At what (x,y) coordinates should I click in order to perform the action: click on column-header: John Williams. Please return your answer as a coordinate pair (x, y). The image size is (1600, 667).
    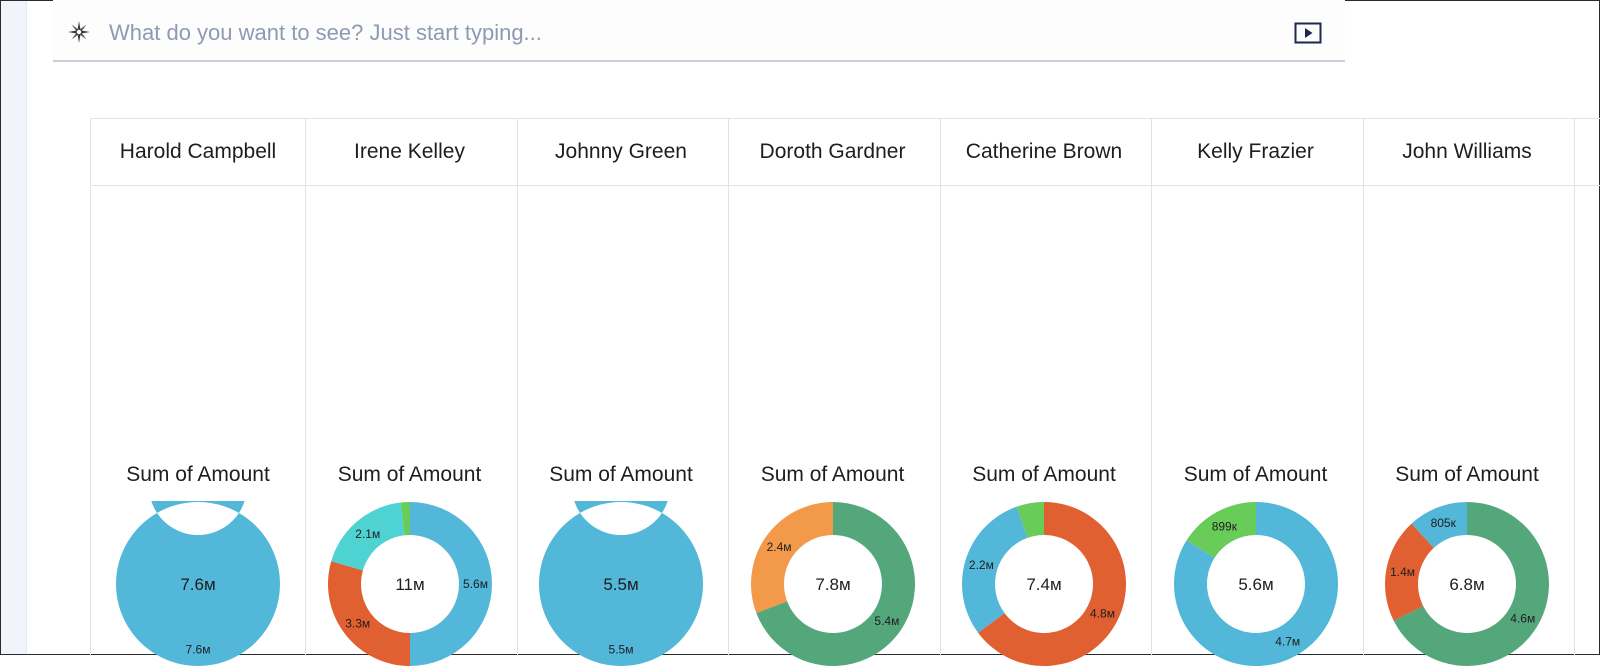
    Looking at the image, I should click on (1467, 152).